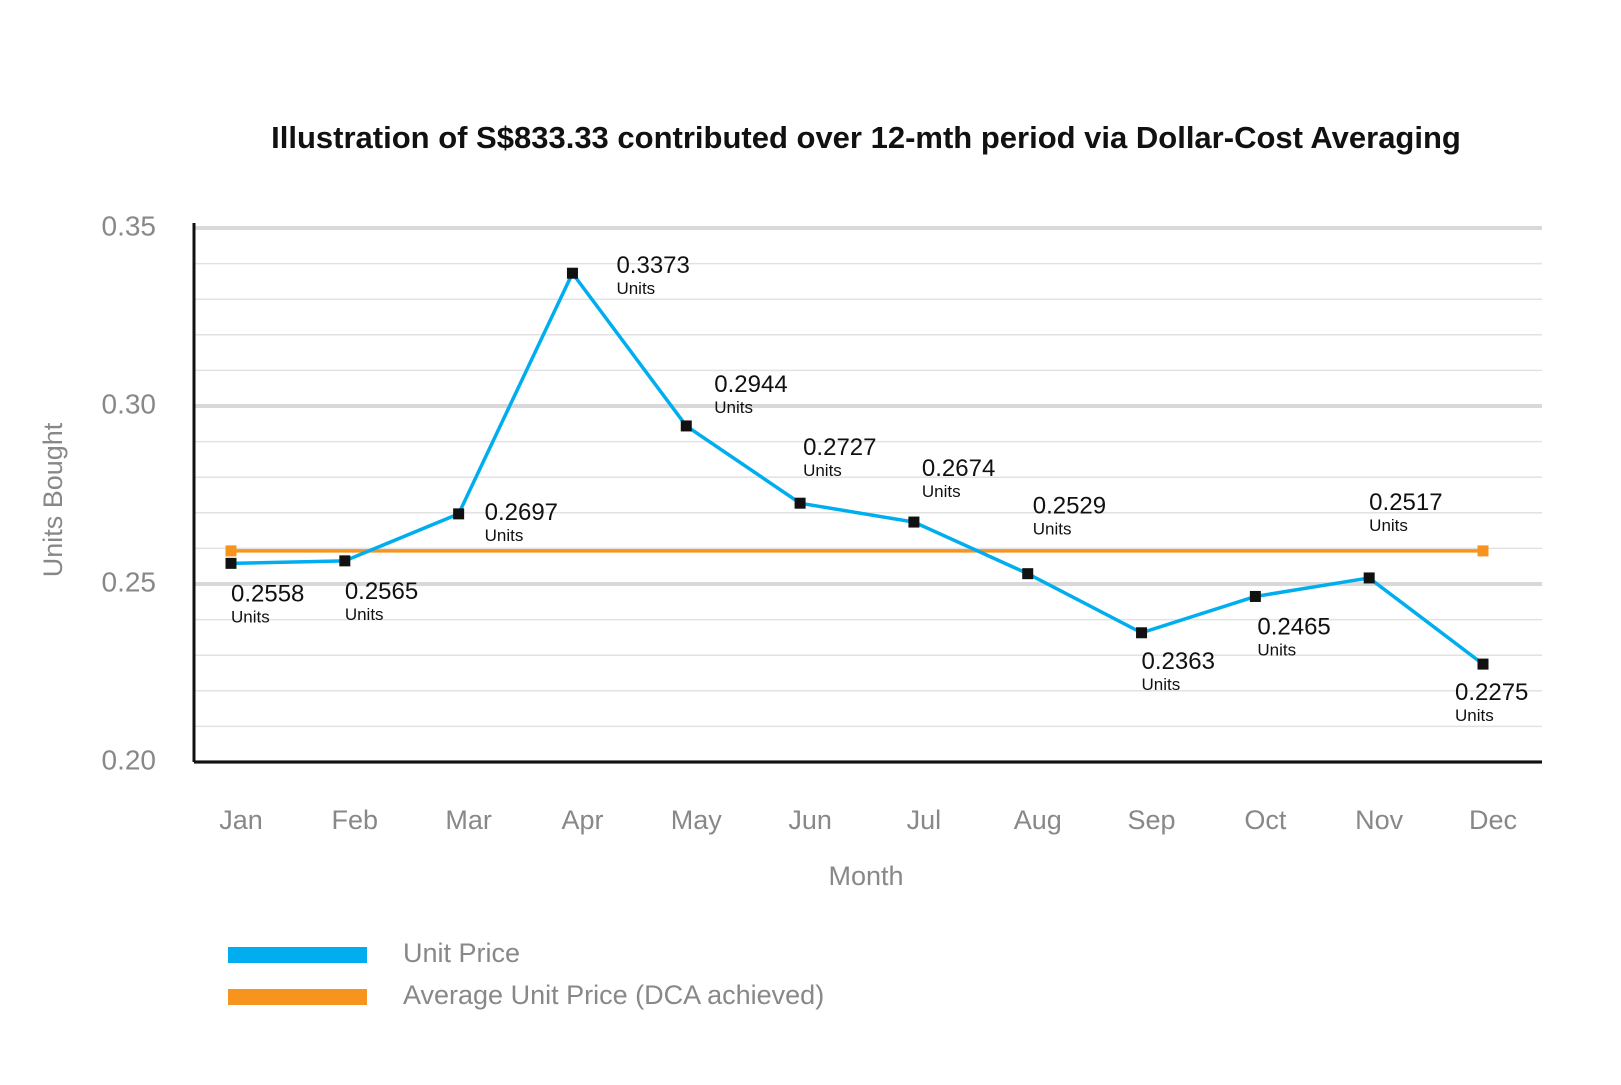  Describe the element at coordinates (267, 604) in the screenshot. I see `data-label: 0.2558 Units` at that location.